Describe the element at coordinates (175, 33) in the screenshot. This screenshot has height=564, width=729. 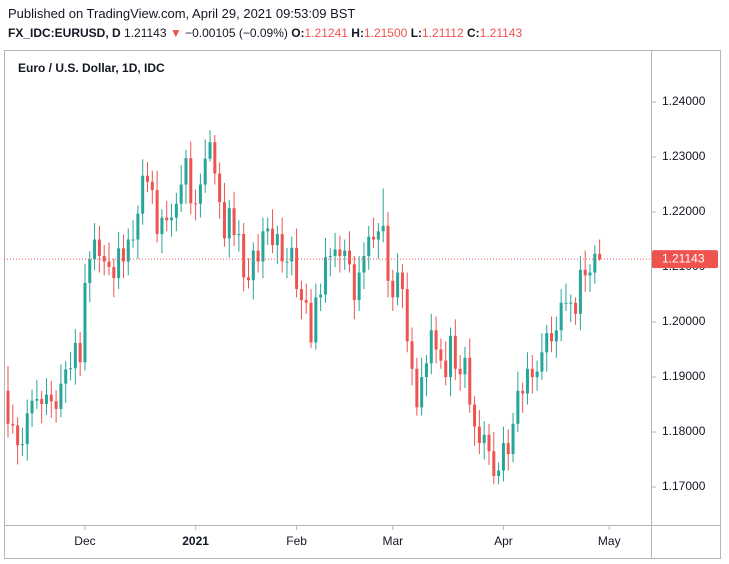
I see `arrow: ▼` at that location.